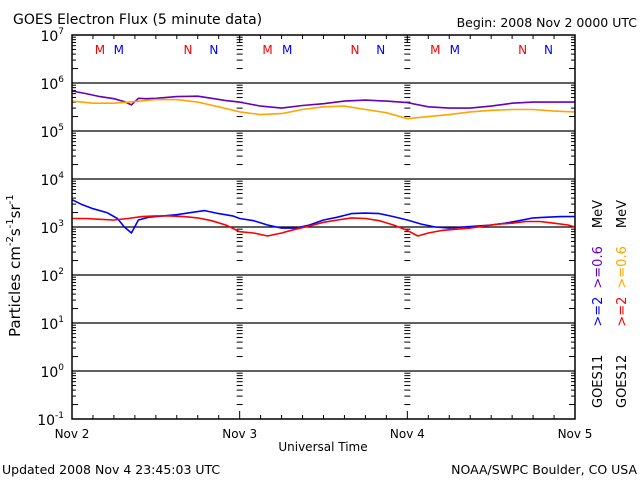 This screenshot has height=480, width=640. What do you see at coordinates (15, 291) in the screenshot?
I see `y-axis-label-base: Particles cm` at bounding box center [15, 291].